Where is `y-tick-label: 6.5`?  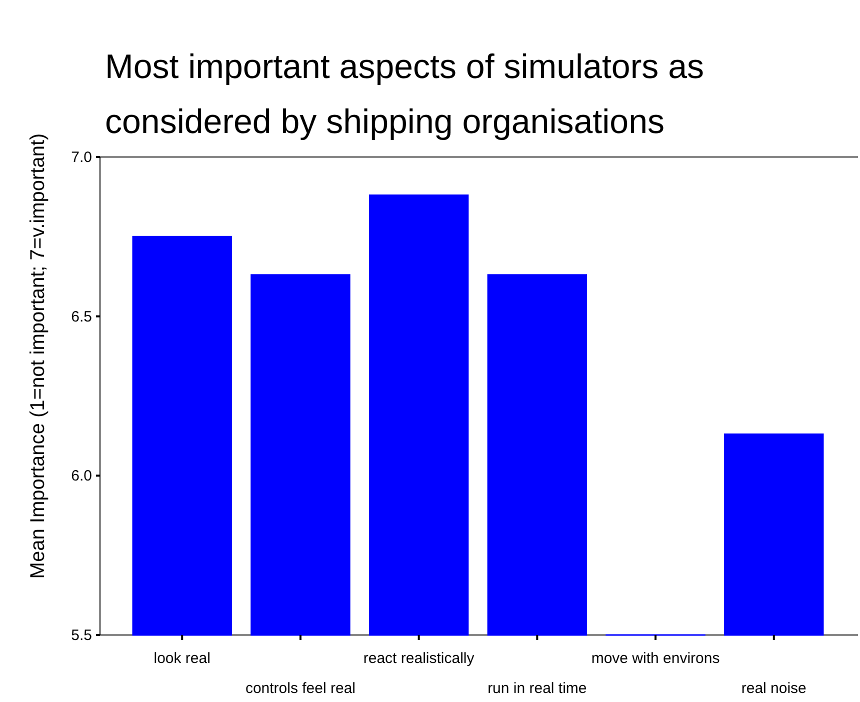 y-tick-label: 6.5 is located at coordinates (81, 317).